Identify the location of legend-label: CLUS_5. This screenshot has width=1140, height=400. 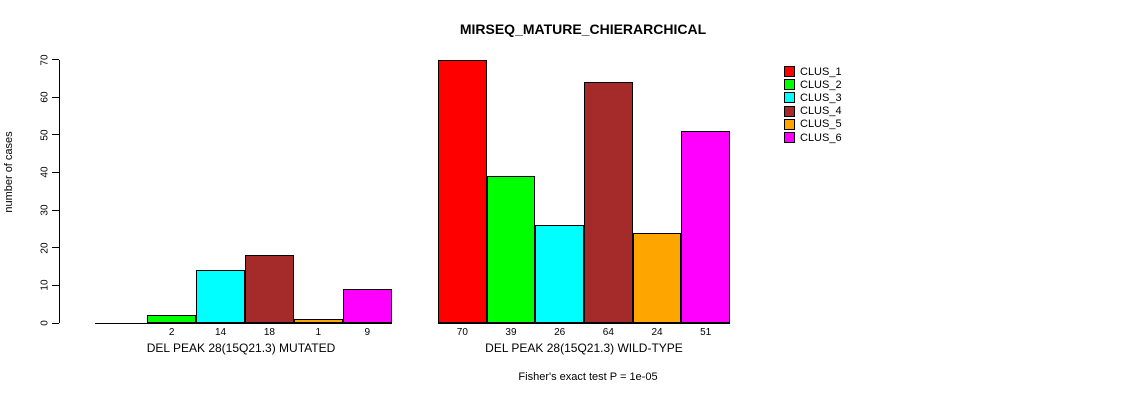
(821, 124).